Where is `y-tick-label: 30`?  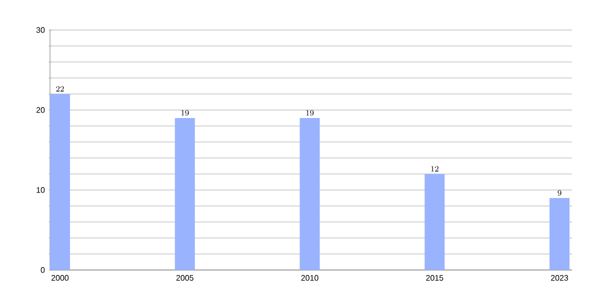 y-tick-label: 30 is located at coordinates (40, 30).